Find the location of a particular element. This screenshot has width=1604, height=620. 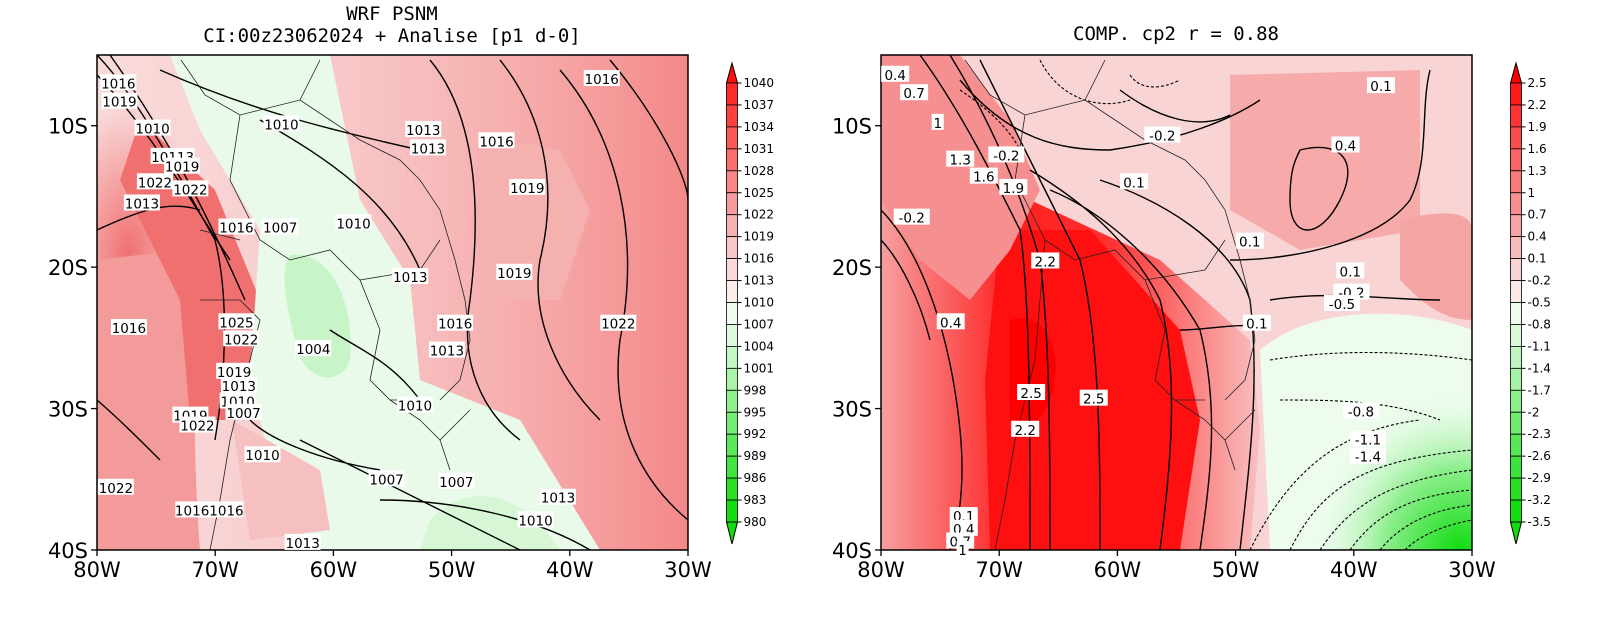

colorbar-label: 1016 is located at coordinates (759, 259).